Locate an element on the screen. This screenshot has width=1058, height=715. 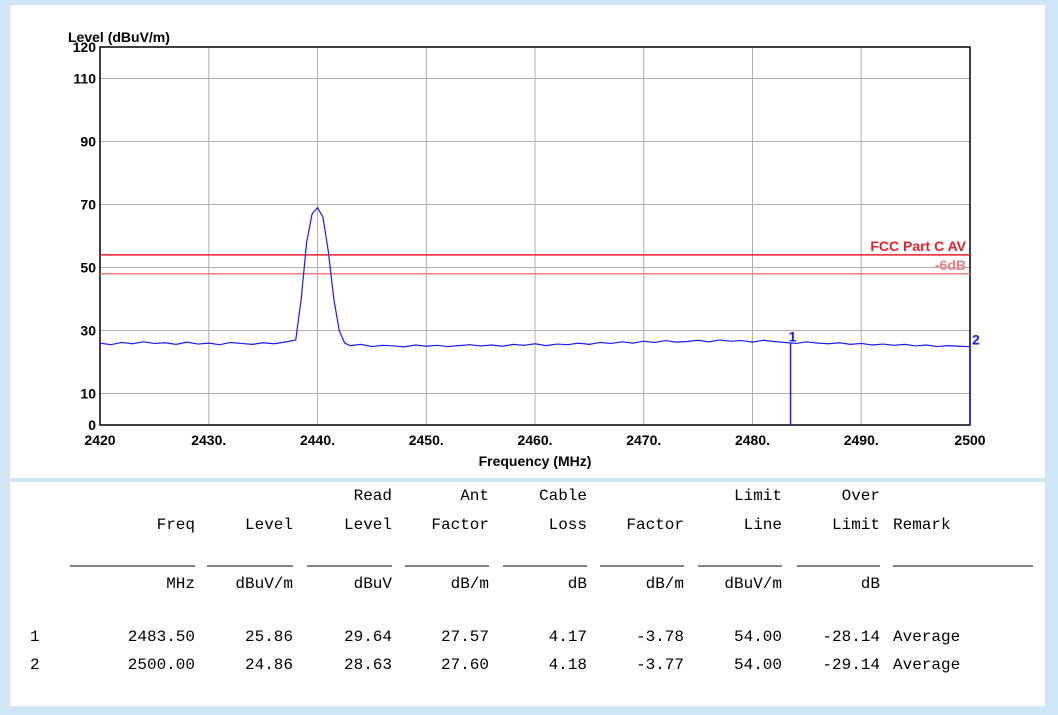
table-cell: -29.14 is located at coordinates (851, 665).